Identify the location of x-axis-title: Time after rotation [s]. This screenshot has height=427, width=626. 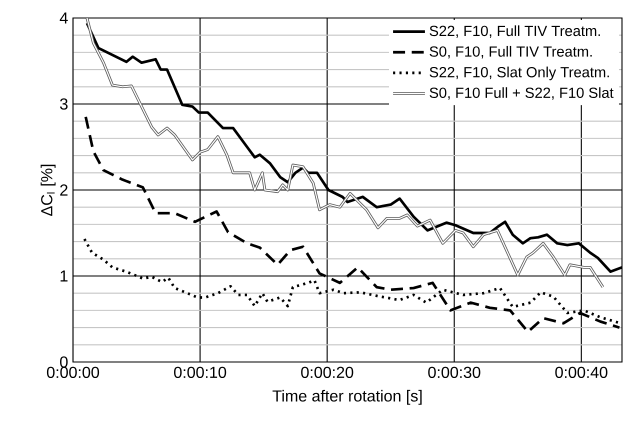
(347, 397).